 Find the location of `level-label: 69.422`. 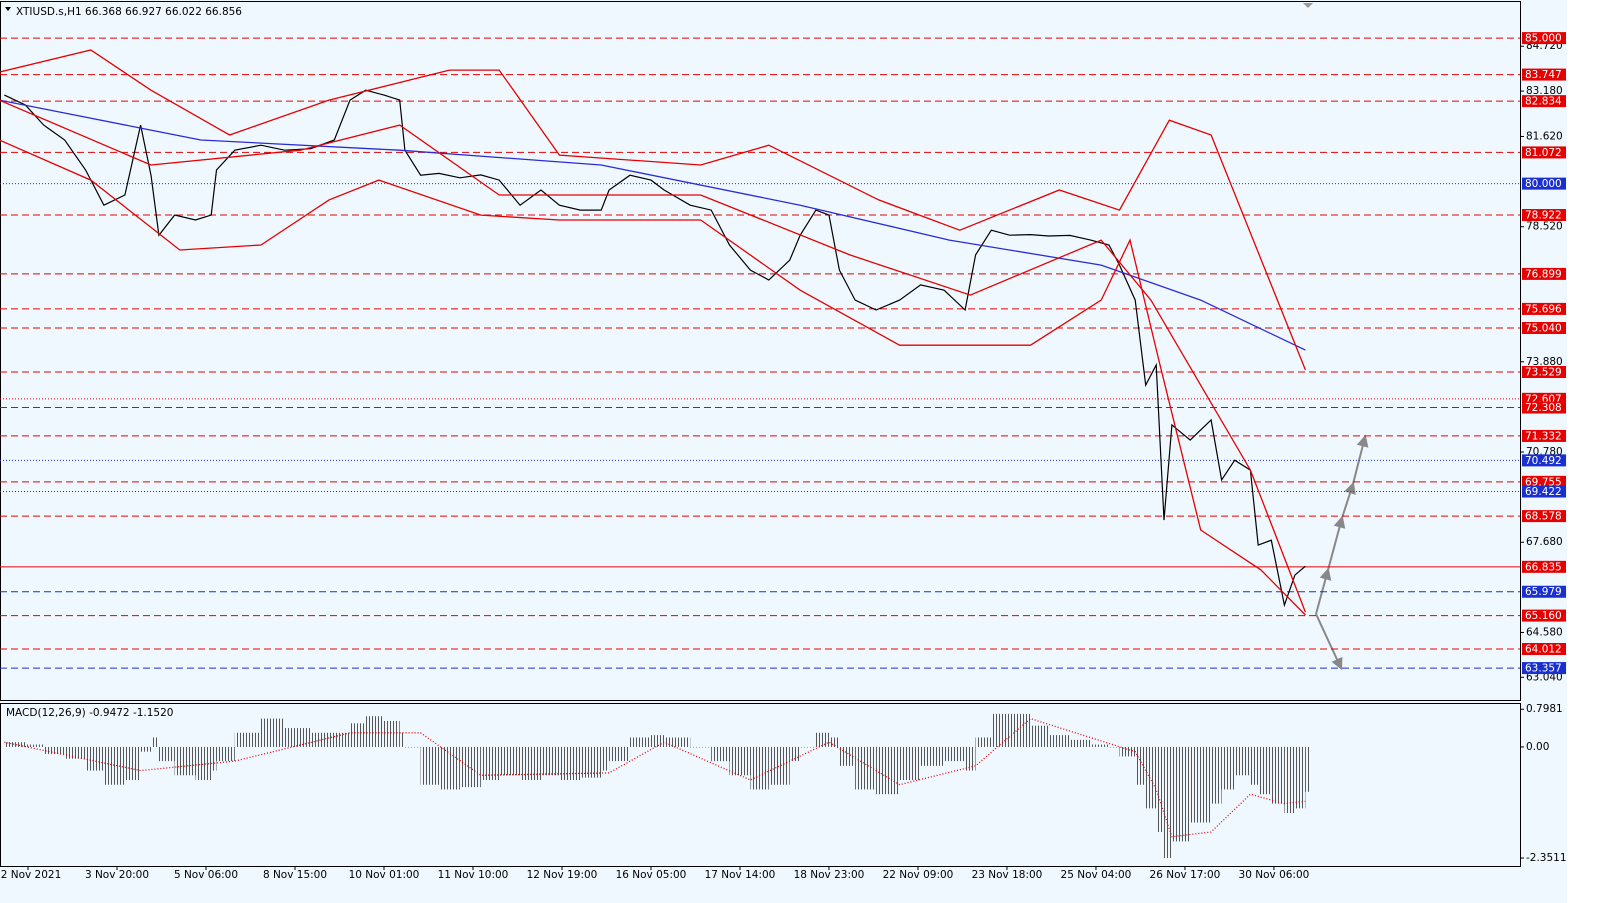

level-label: 69.422 is located at coordinates (1543, 492).